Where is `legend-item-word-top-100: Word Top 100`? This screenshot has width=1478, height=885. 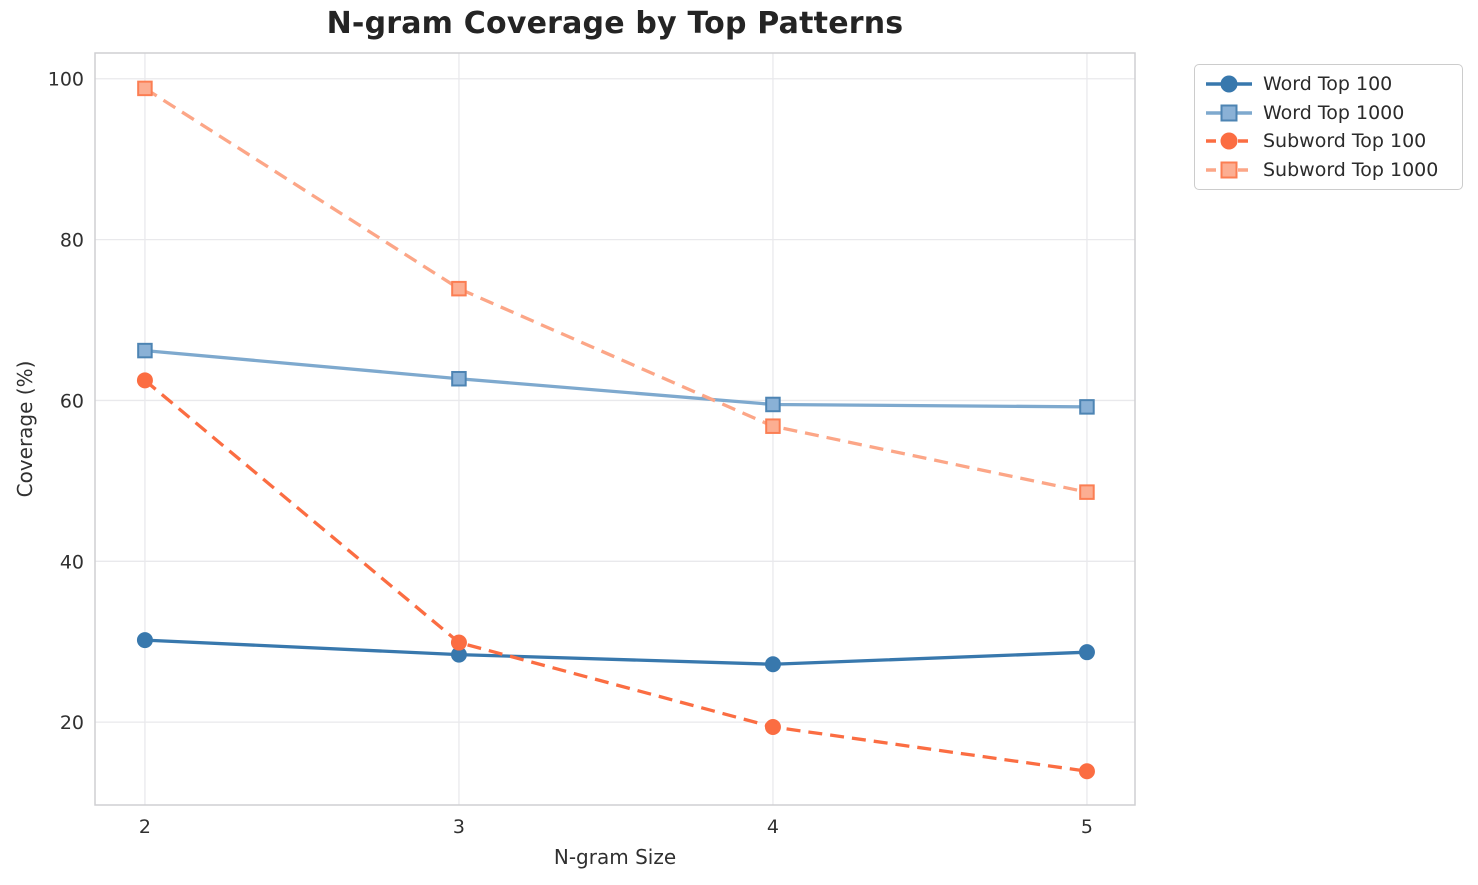
legend-item-word-top-100: Word Top 100 is located at coordinates (1328, 84).